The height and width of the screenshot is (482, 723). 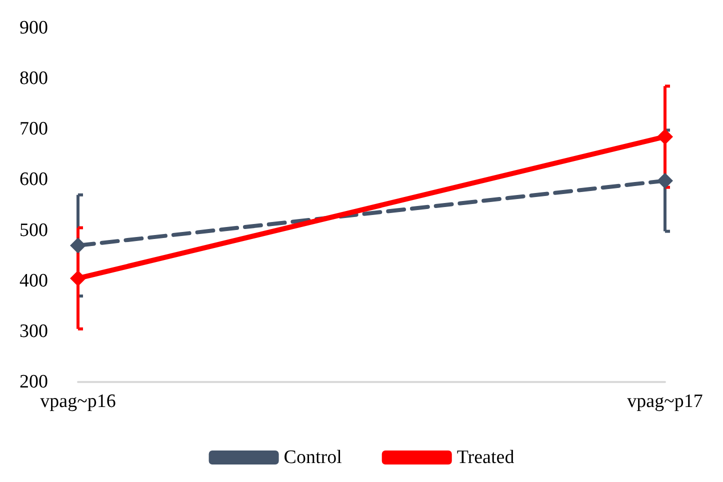 What do you see at coordinates (34, 28) in the screenshot?
I see `y-tick-label: 900` at bounding box center [34, 28].